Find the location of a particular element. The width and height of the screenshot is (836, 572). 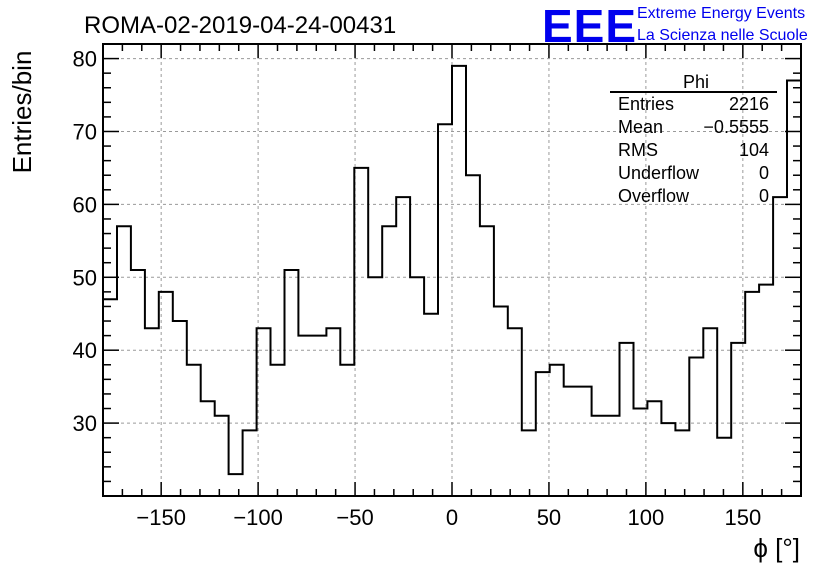

stats-box-title: Phi is located at coordinates (696, 82).